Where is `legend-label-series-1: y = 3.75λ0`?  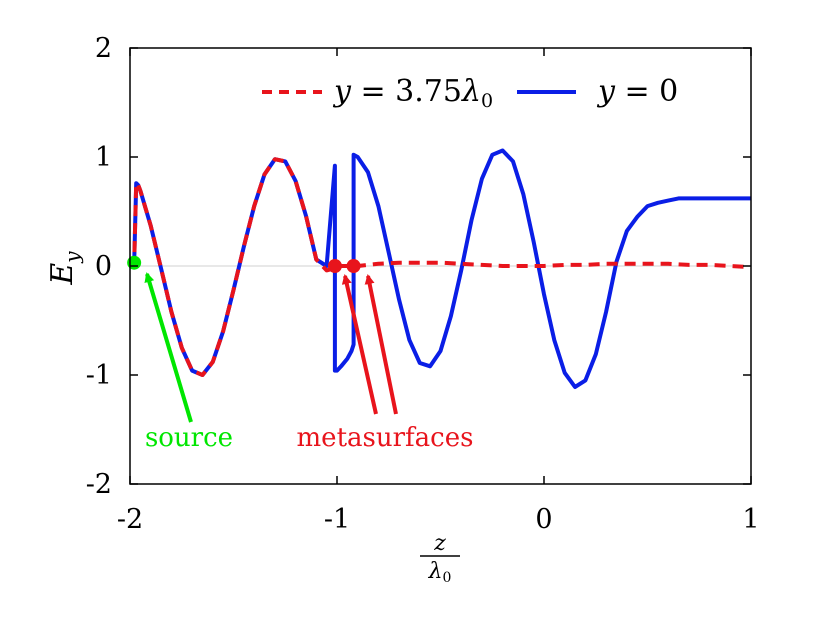 legend-label-series-1: y = 3.75λ0 is located at coordinates (412, 93).